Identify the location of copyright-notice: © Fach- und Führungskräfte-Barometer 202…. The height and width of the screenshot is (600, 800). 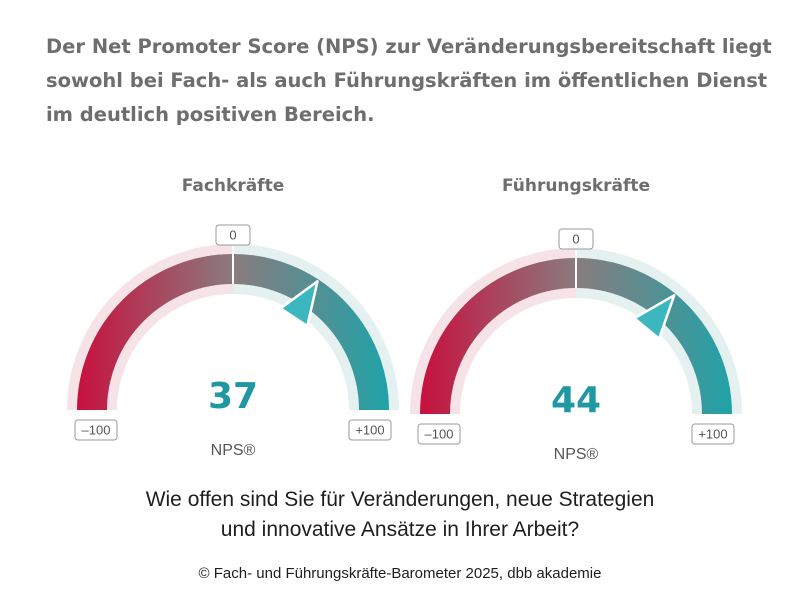
(400, 573).